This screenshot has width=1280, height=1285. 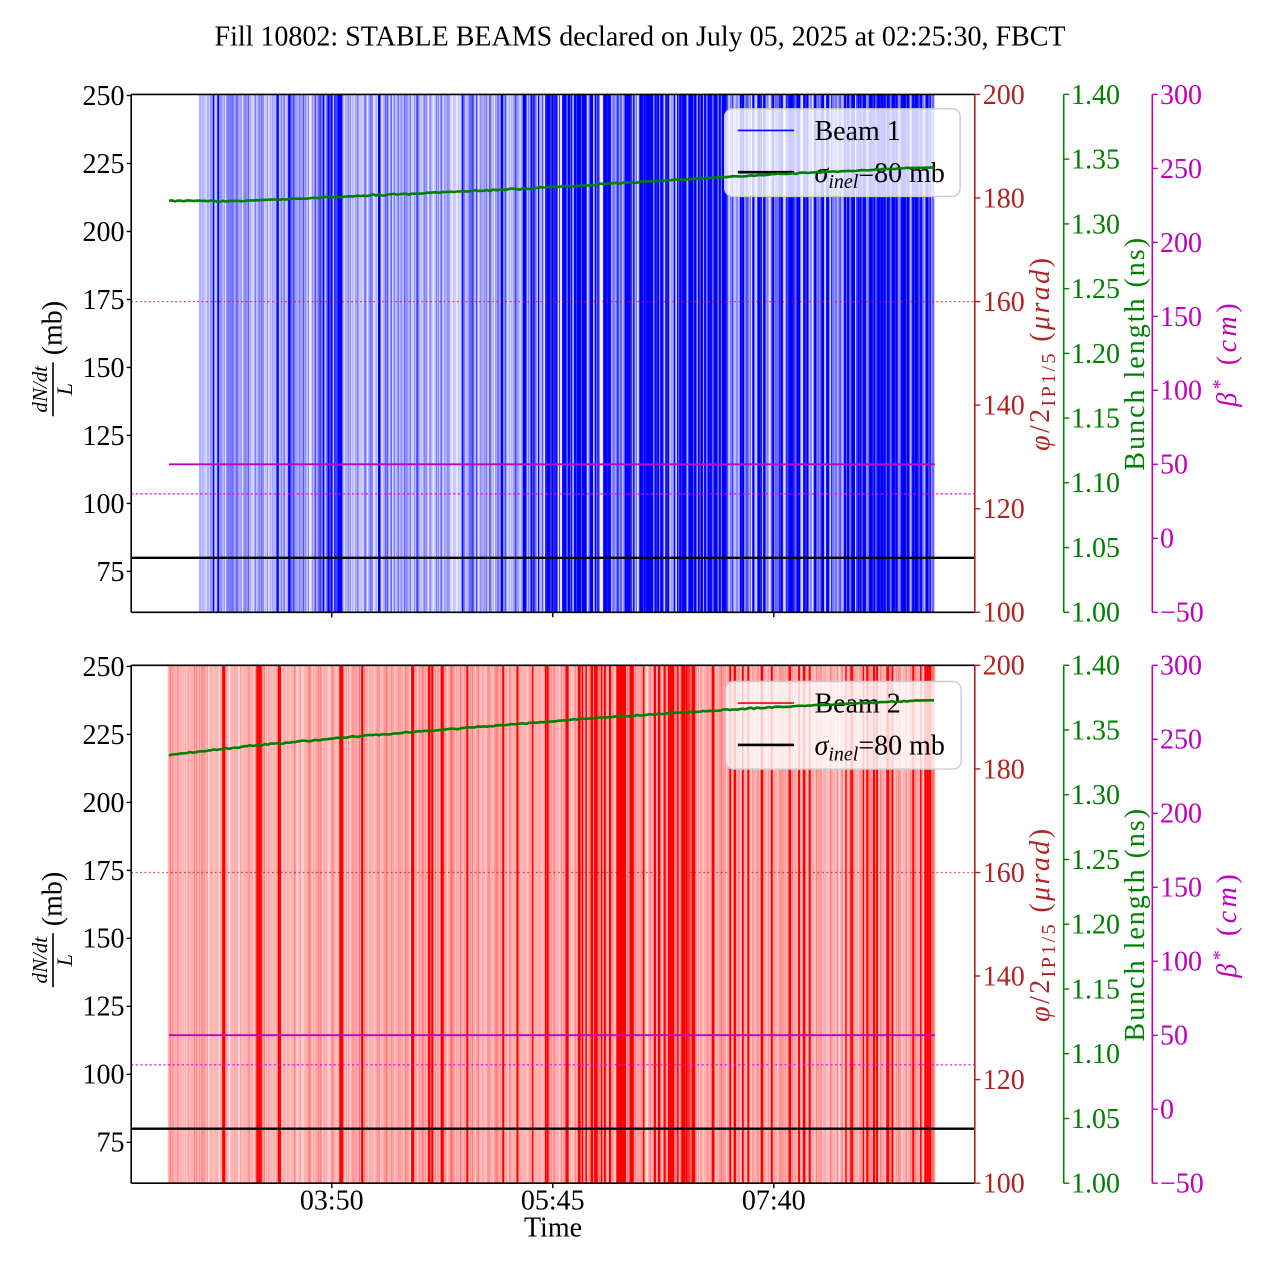 What do you see at coordinates (332, 1201) in the screenshot?
I see `svg-text: 03:50` at bounding box center [332, 1201].